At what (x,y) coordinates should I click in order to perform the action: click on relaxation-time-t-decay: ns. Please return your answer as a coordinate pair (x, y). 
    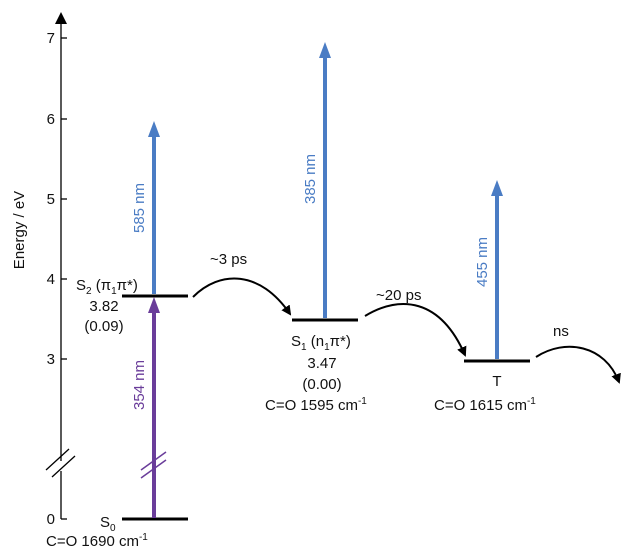
    Looking at the image, I should click on (561, 331).